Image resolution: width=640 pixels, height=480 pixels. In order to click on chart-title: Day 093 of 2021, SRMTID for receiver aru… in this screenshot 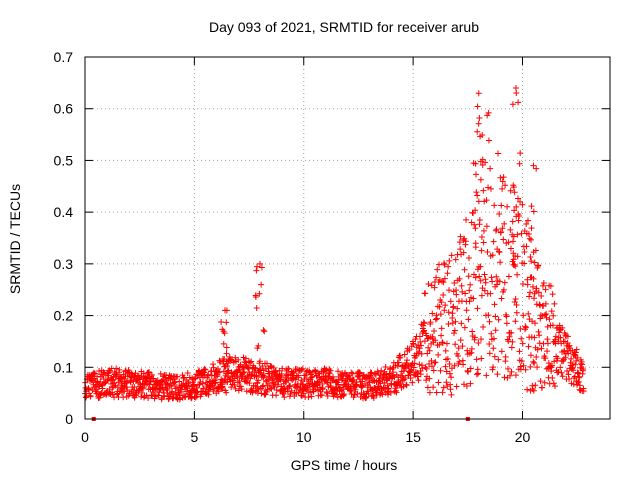, I will do `click(344, 27)`.